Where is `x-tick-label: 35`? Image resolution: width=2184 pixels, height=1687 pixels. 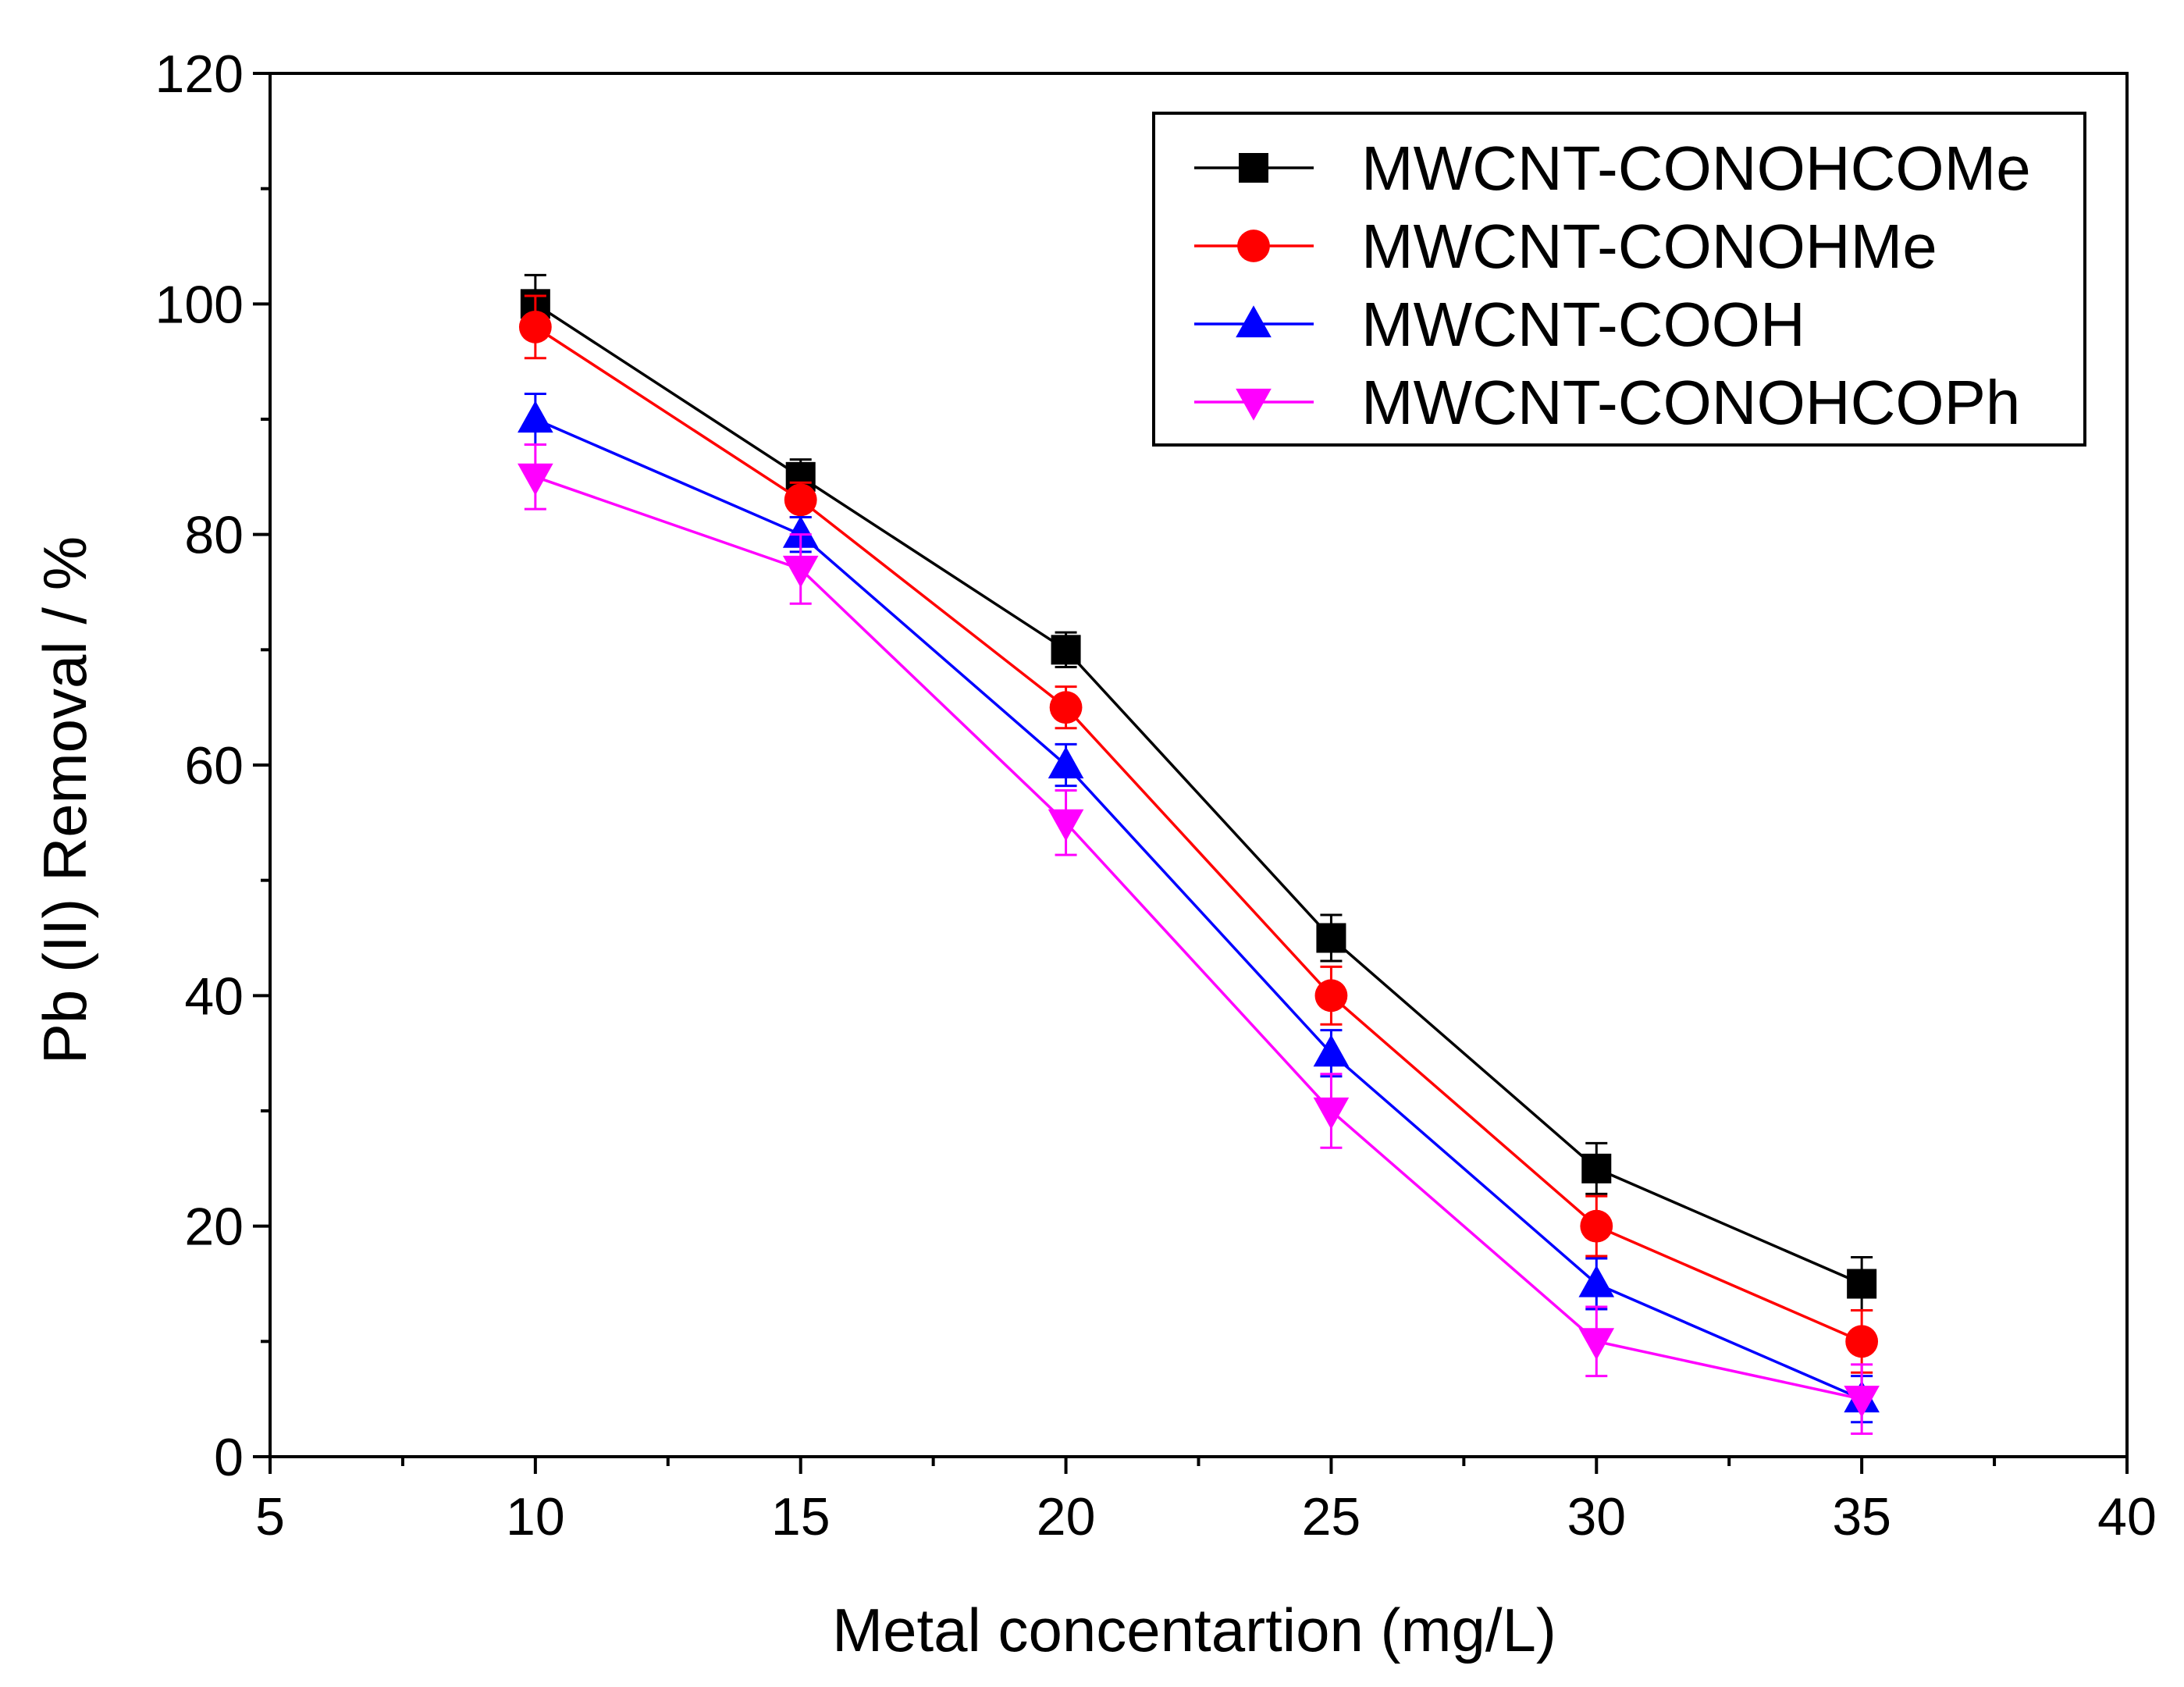 x-tick-label: 35 is located at coordinates (1861, 1516).